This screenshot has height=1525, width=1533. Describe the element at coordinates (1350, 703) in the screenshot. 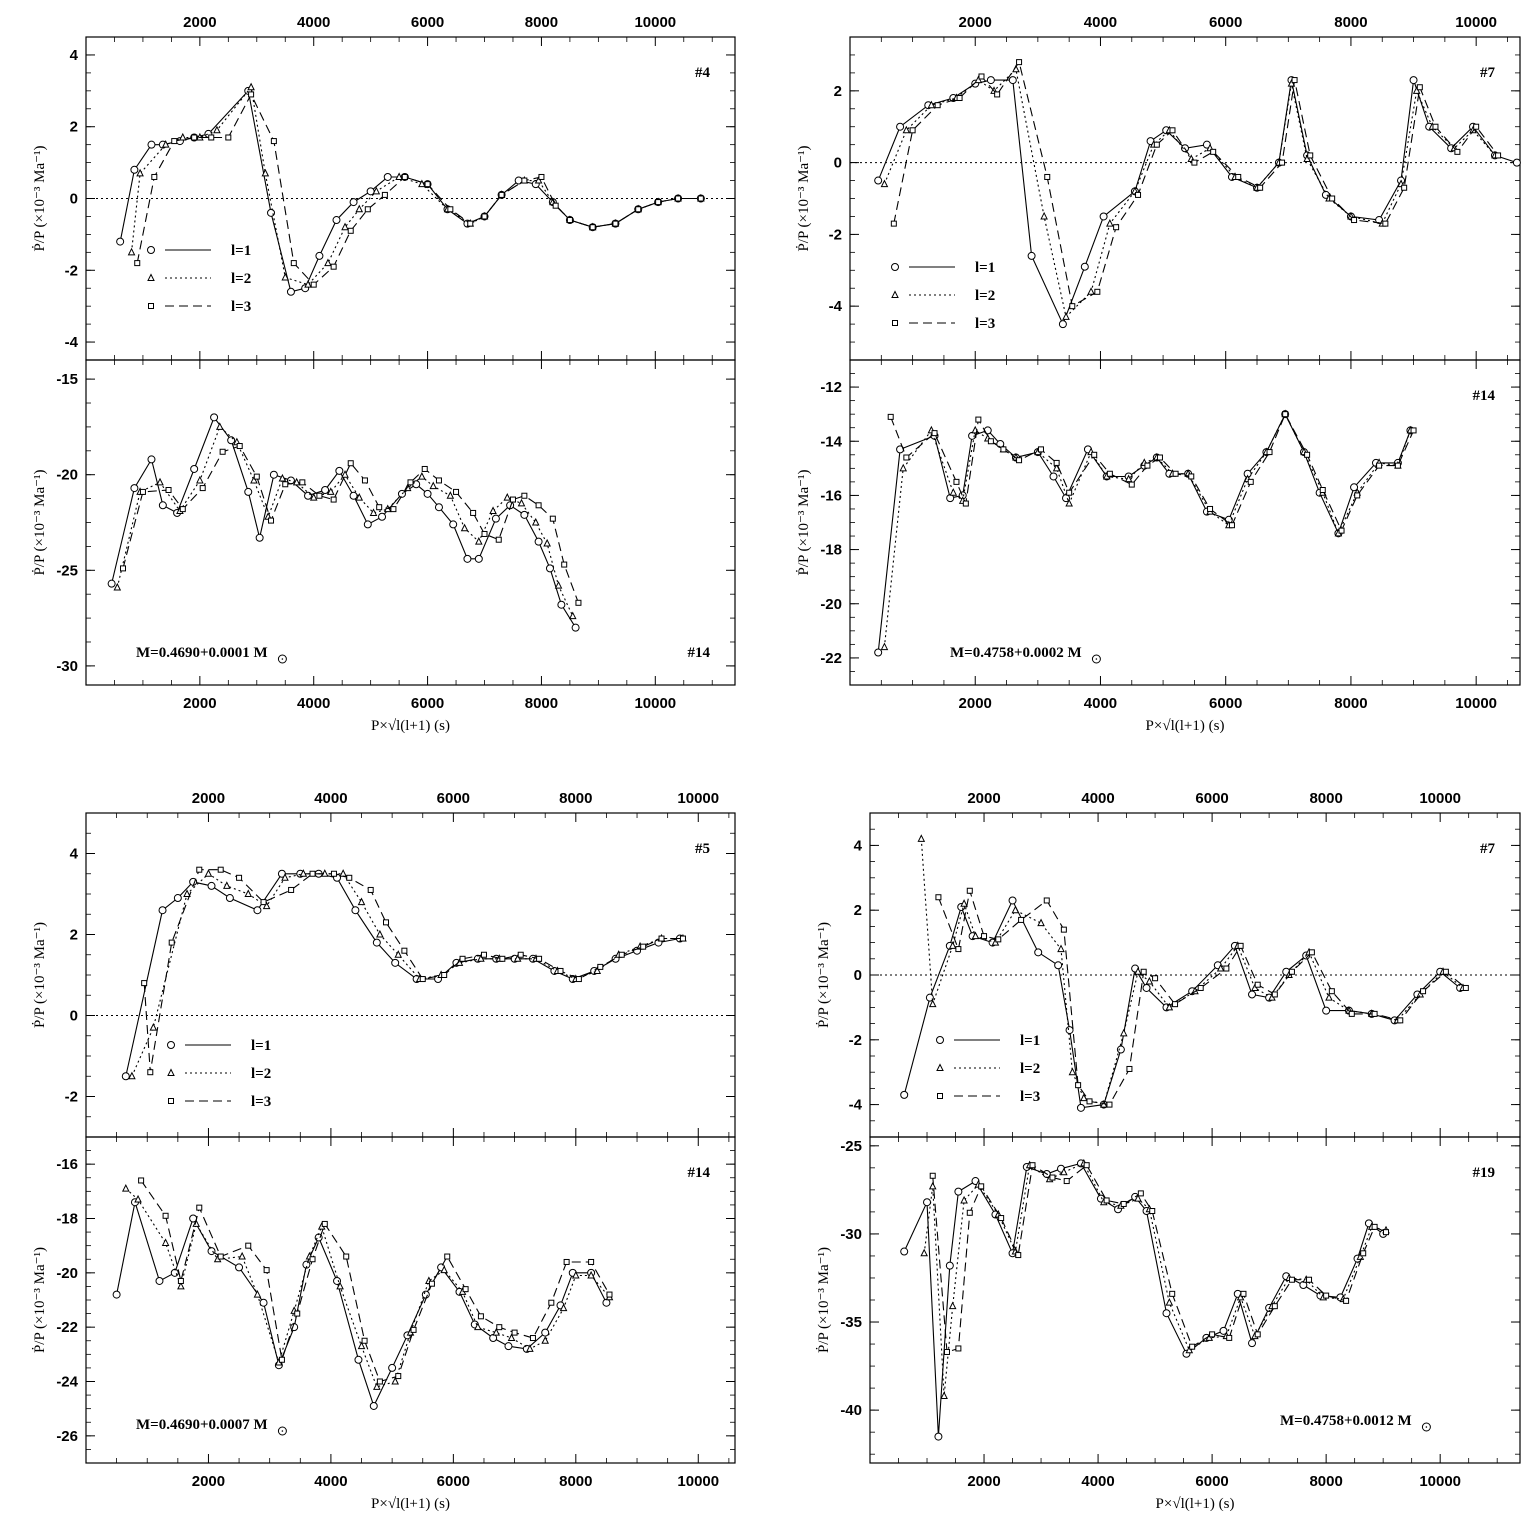

I see `p1-xtick-label-bottom: 8000` at that location.